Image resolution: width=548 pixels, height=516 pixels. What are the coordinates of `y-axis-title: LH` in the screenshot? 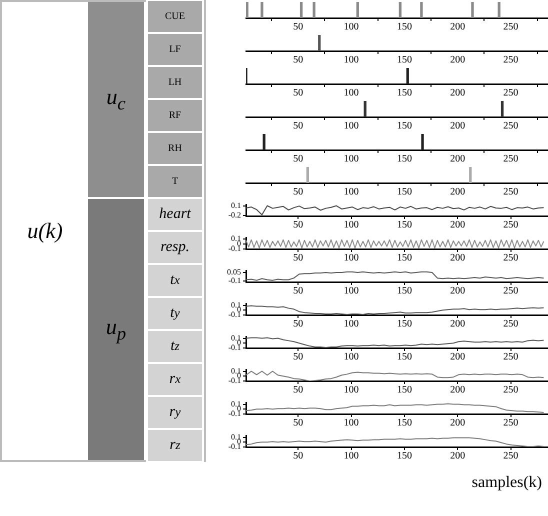 It's located at (175, 82).